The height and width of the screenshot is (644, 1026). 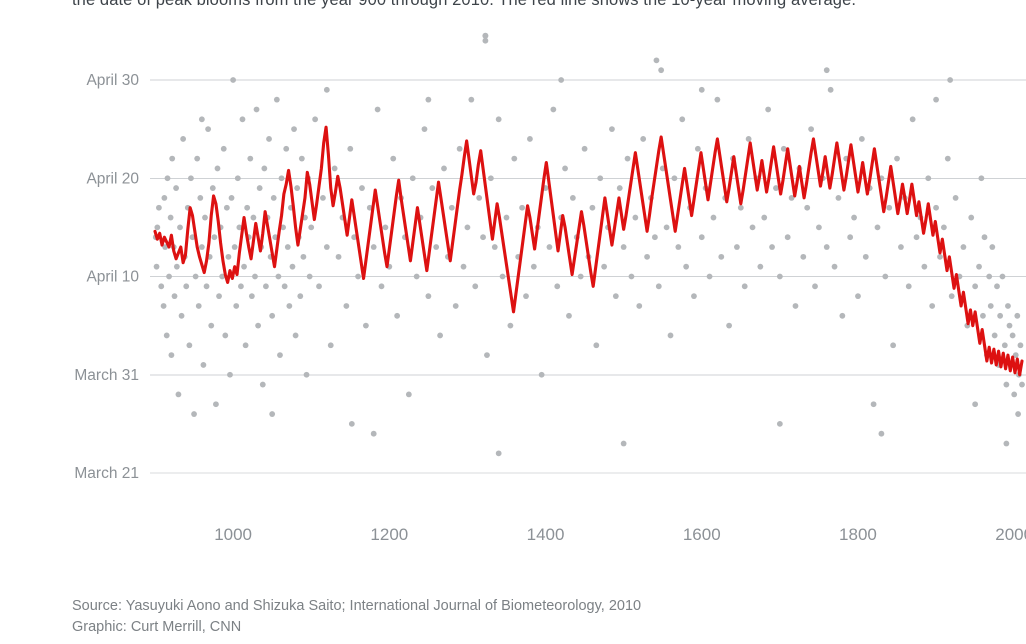 What do you see at coordinates (233, 534) in the screenshot?
I see `x-axis-tick-label: 1000` at bounding box center [233, 534].